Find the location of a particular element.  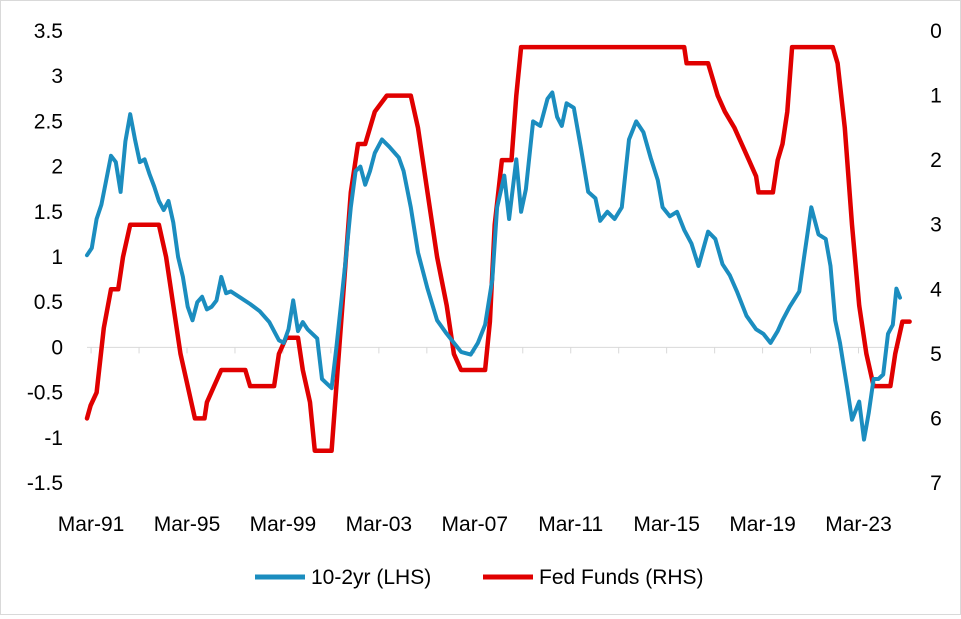

right-tick-label: 5 is located at coordinates (936, 354).